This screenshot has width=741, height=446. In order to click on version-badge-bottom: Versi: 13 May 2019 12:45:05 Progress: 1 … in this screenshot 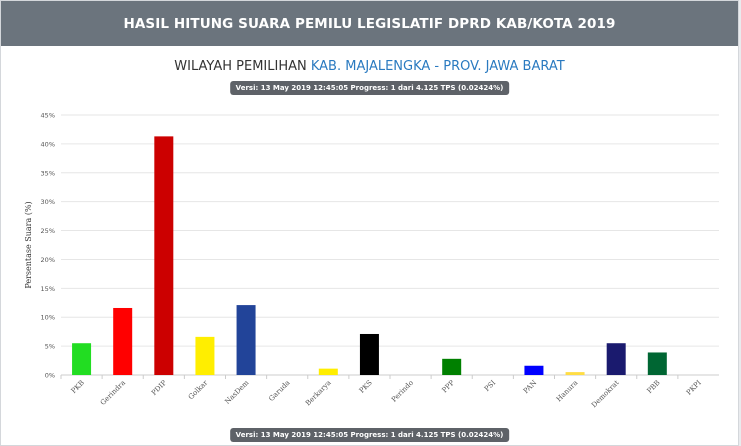, I will do `click(369, 435)`.